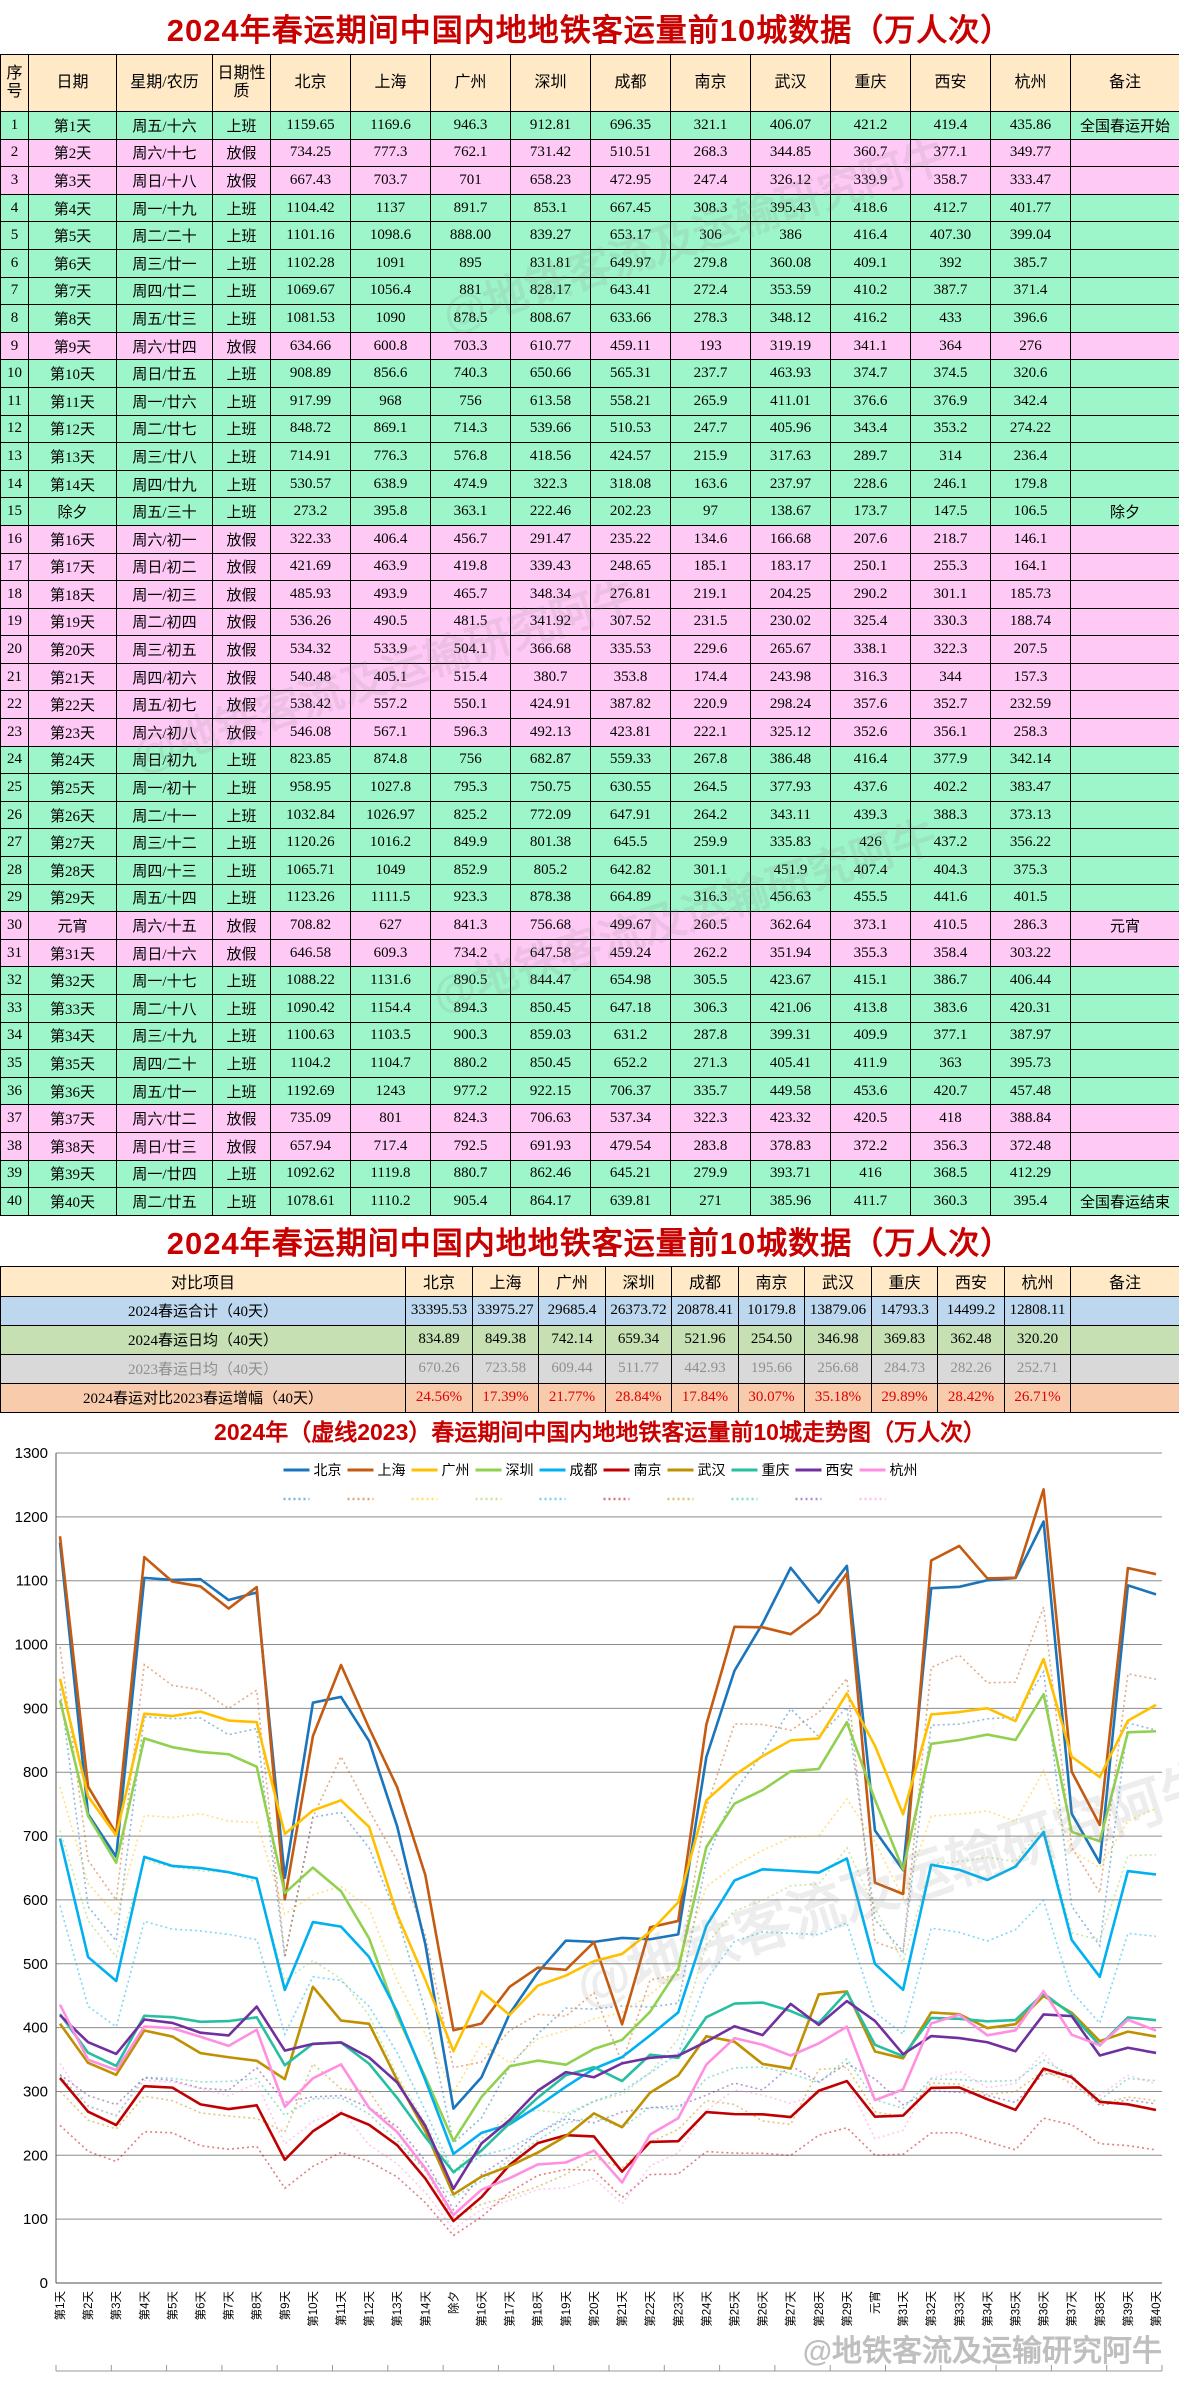 The height and width of the screenshot is (2394, 1179). What do you see at coordinates (710, 153) in the screenshot?
I see `table-cell: 268.3` at bounding box center [710, 153].